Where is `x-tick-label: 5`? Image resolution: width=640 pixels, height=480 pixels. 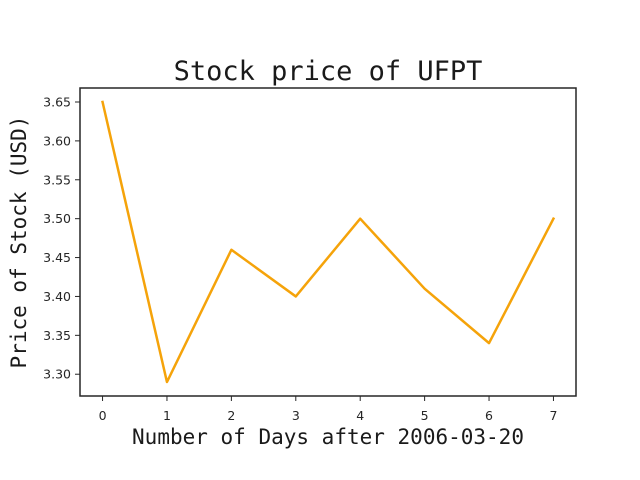 x-tick-label: 5 is located at coordinates (425, 415).